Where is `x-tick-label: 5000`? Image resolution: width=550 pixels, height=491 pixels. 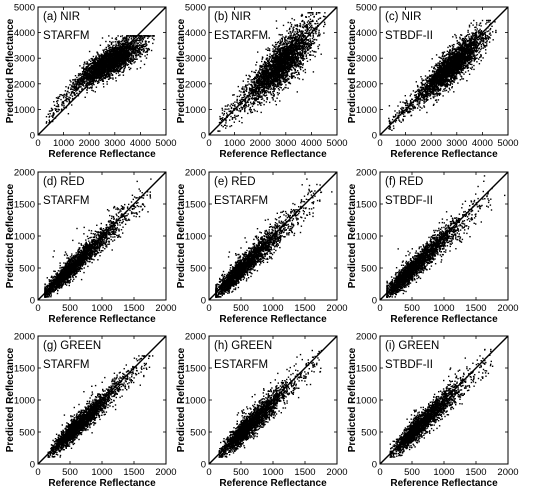 x-tick-label: 5000 is located at coordinates (165, 143).